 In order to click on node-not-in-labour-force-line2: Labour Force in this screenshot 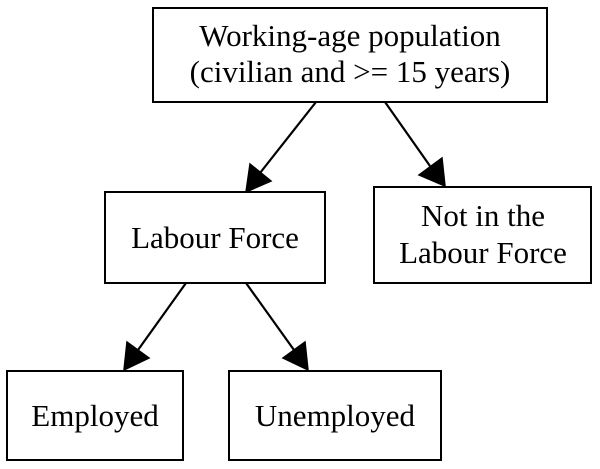, I will do `click(483, 252)`.